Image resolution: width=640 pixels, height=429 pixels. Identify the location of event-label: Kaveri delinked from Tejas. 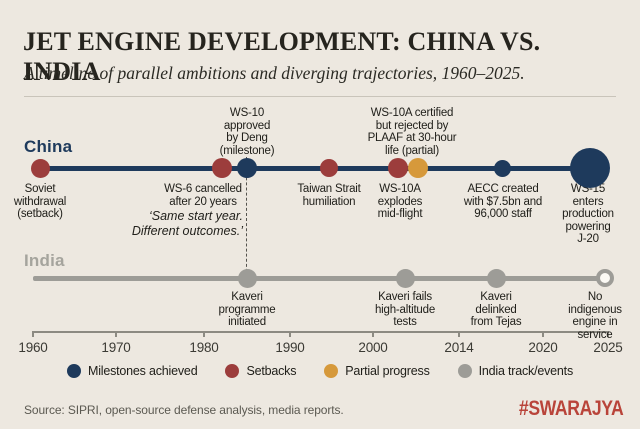
(496, 309).